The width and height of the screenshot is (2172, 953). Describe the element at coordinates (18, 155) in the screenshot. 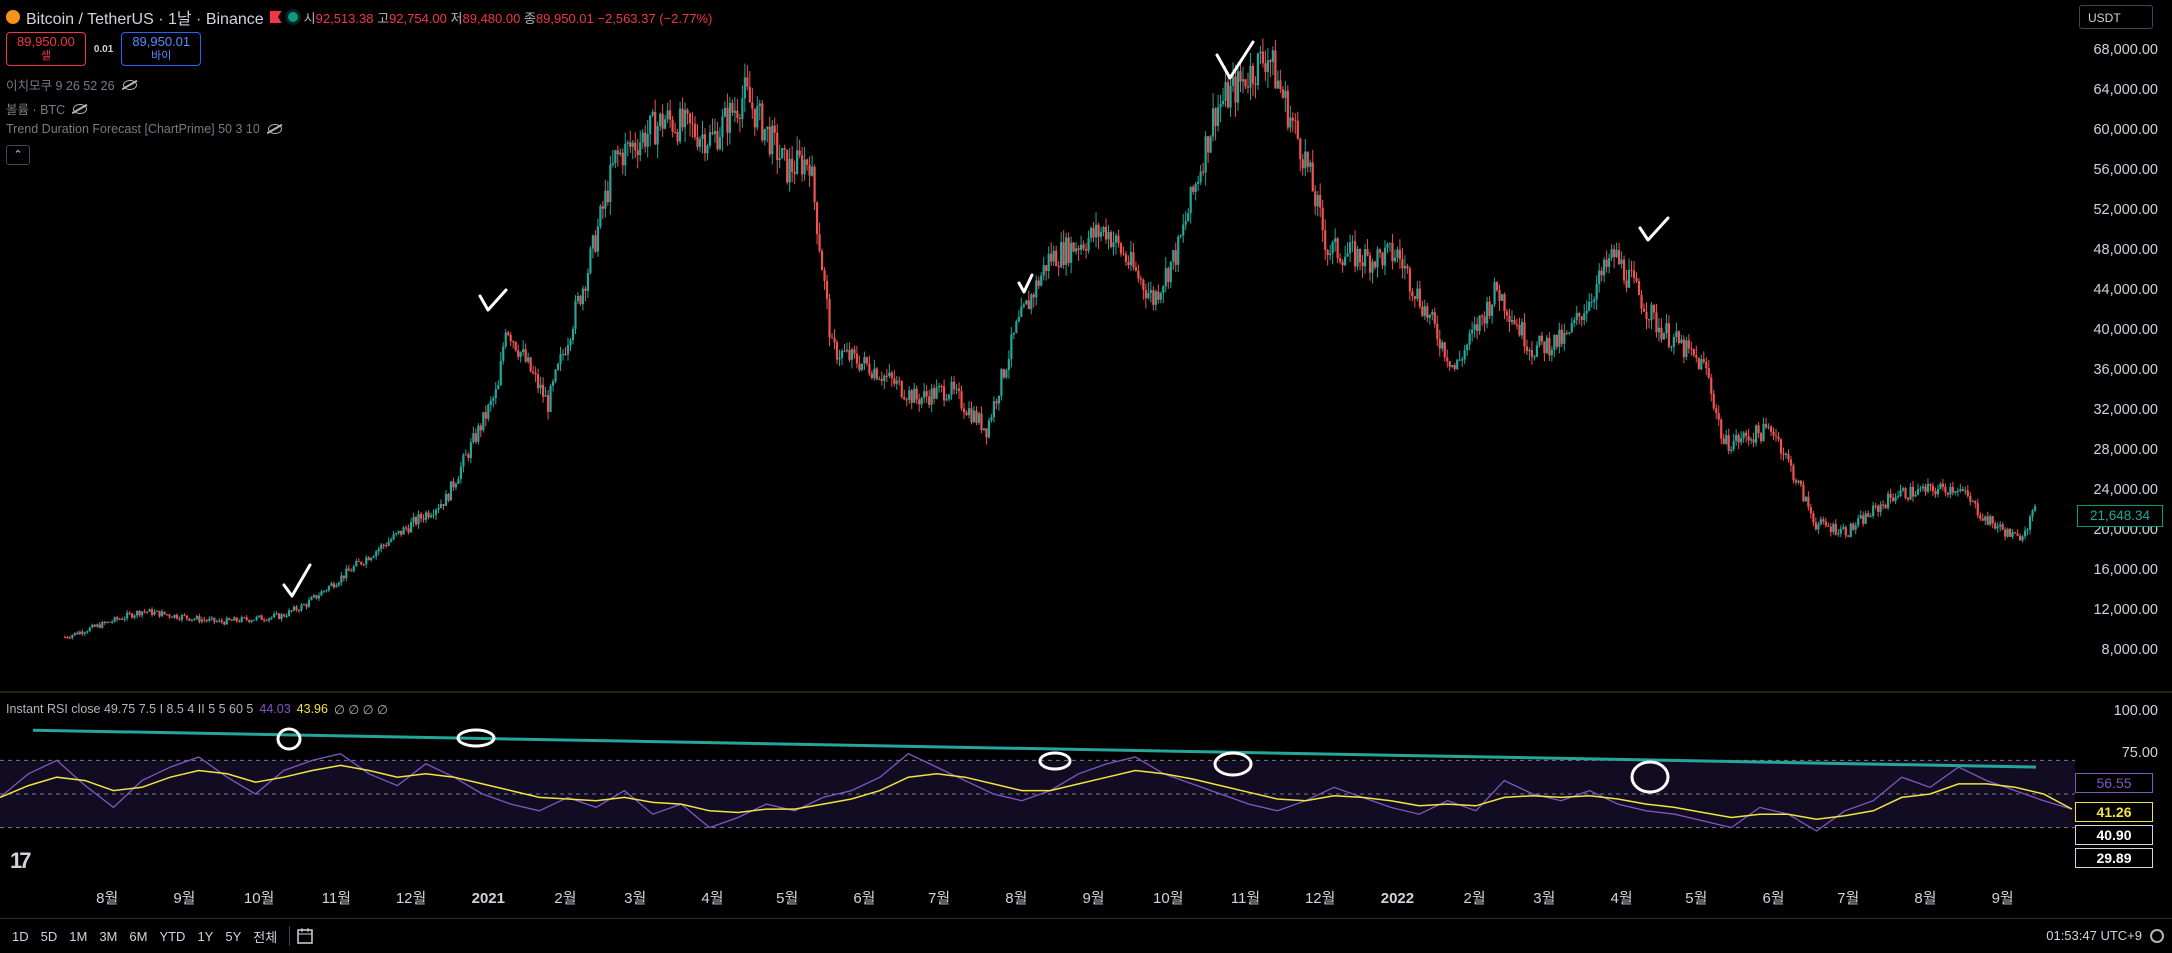

I see `collapse-legend-button: ⌃` at that location.